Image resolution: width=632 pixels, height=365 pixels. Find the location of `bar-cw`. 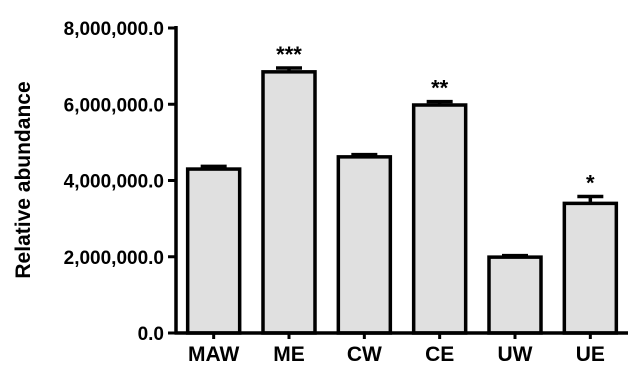

bar-cw is located at coordinates (364, 245).